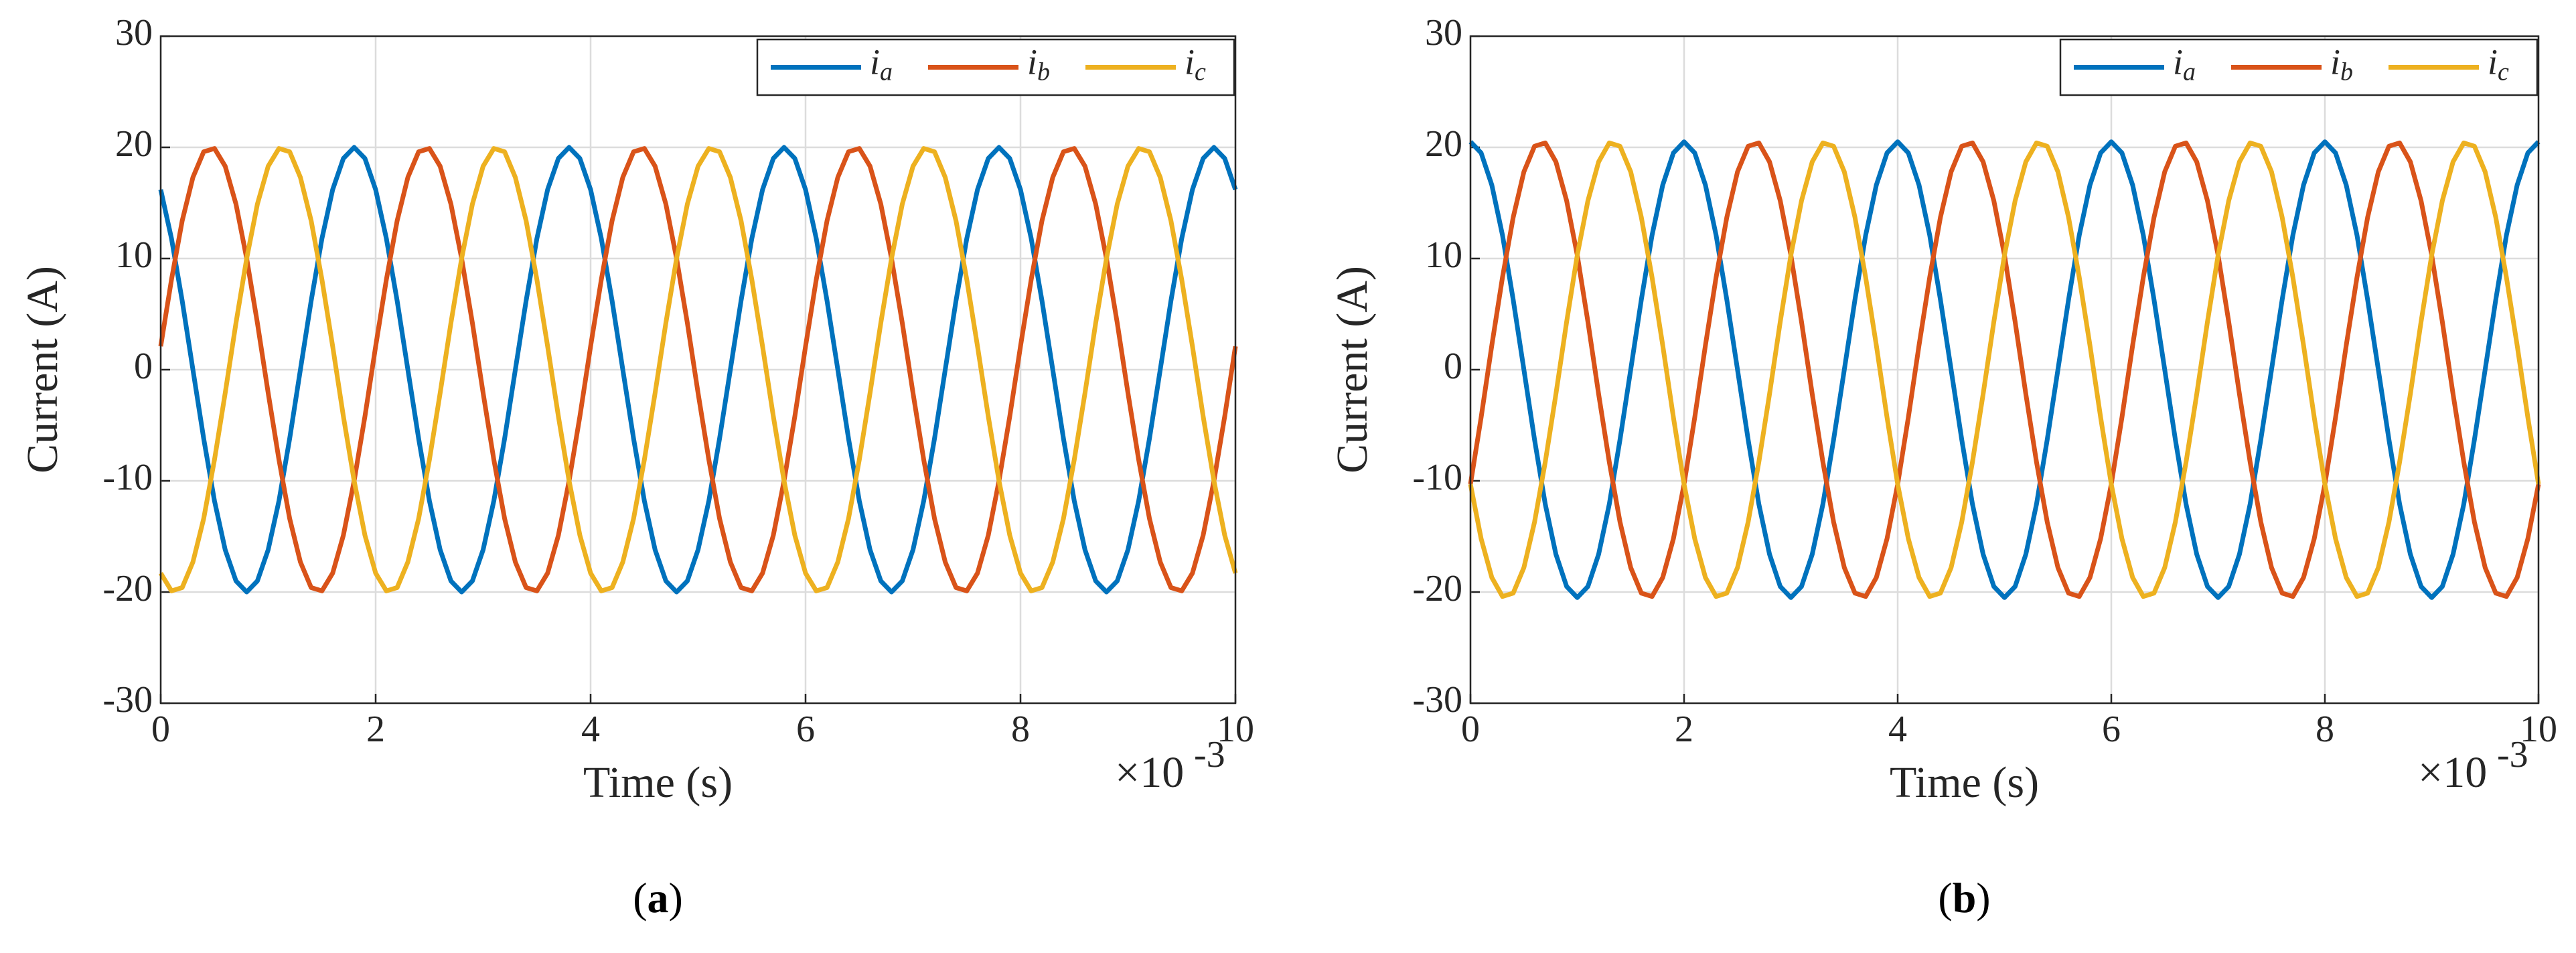 The image size is (2576, 953). I want to click on caption: (a), so click(658, 898).